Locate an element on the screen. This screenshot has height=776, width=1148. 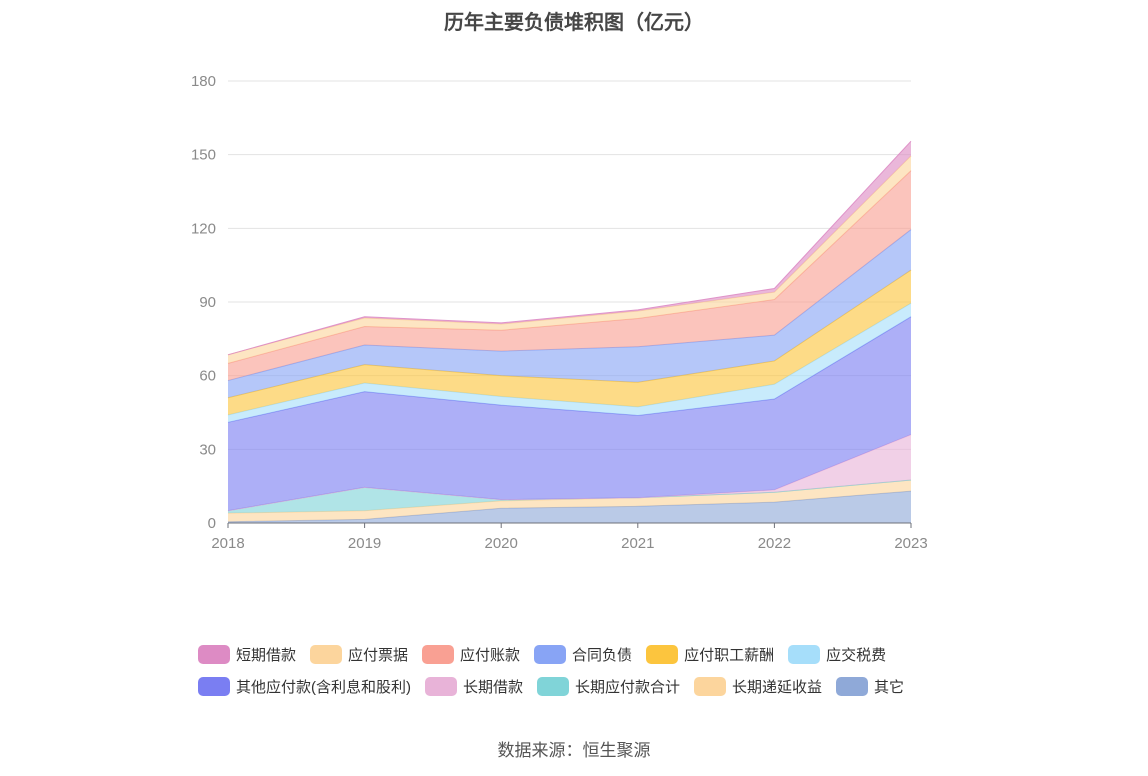
legend-item: 长期应付款合计 is located at coordinates (608, 686).